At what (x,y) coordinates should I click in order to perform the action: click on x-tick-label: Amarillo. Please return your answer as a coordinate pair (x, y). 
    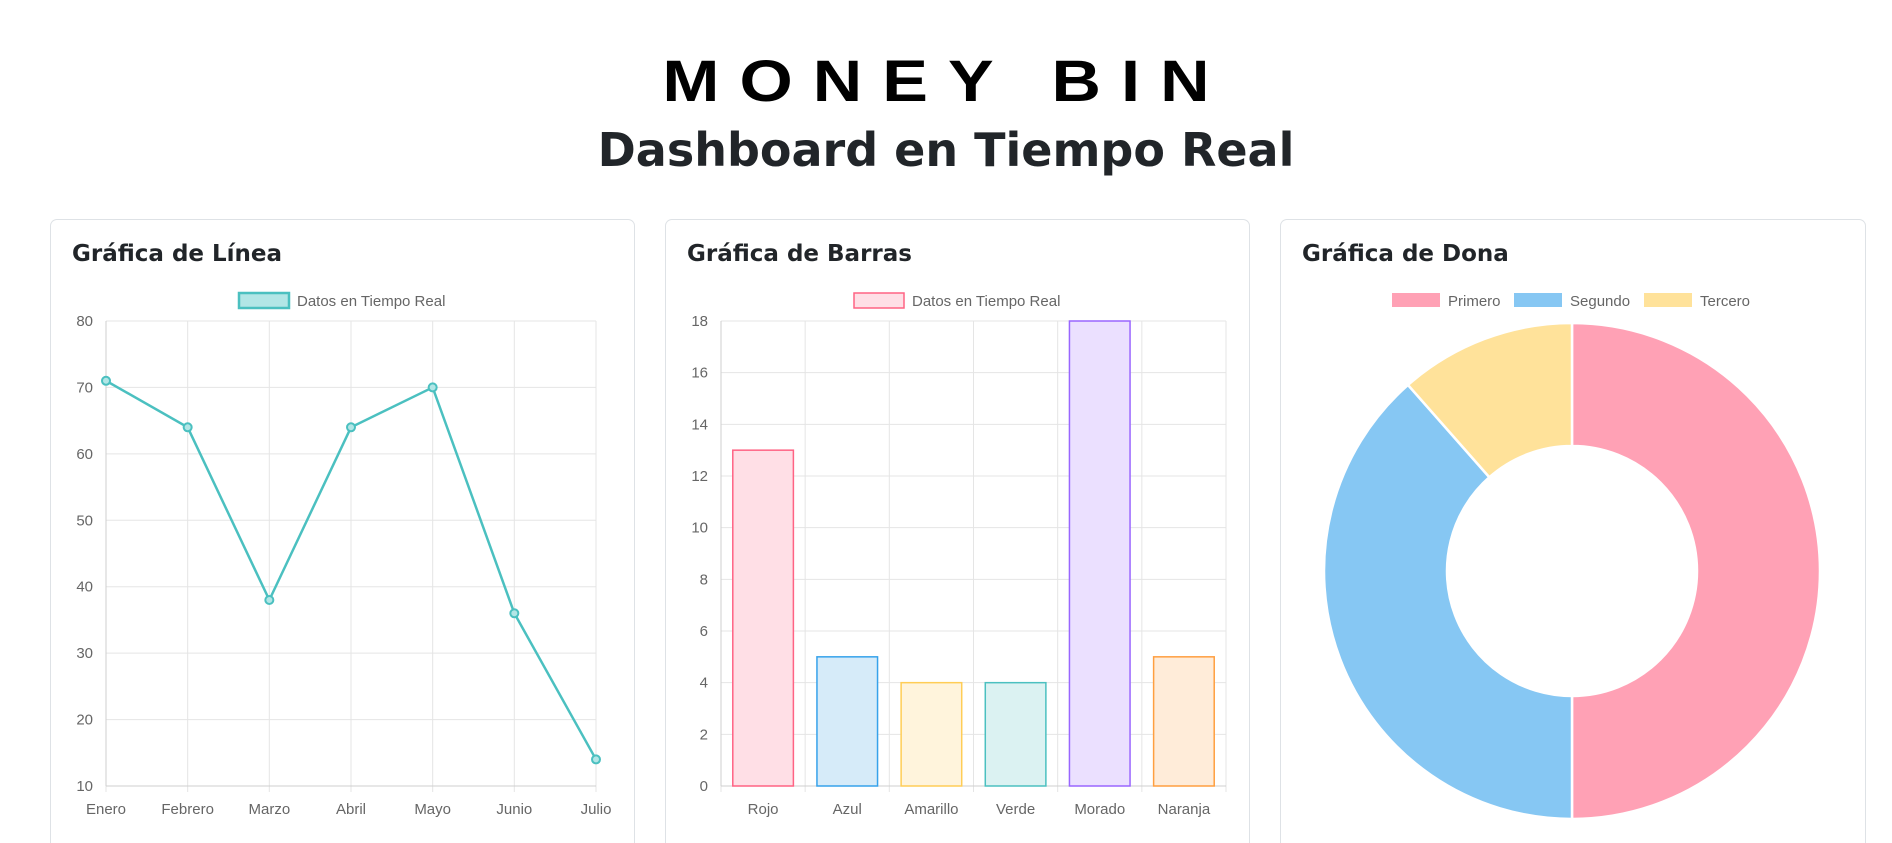
    Looking at the image, I should click on (931, 809).